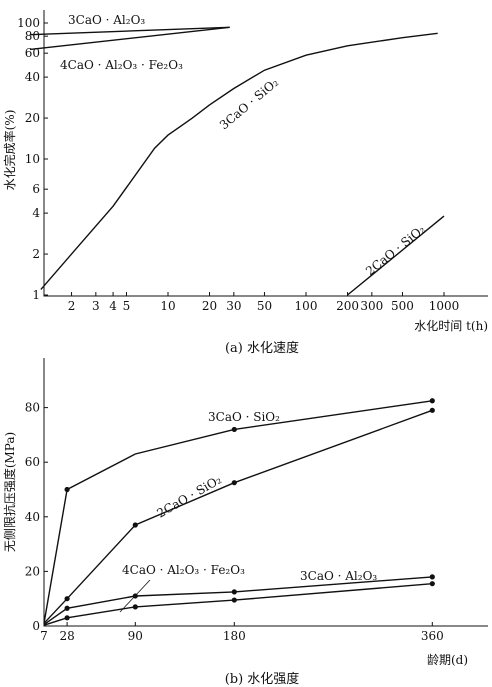  I want to click on y-tick-label: 1, so click(36, 295).